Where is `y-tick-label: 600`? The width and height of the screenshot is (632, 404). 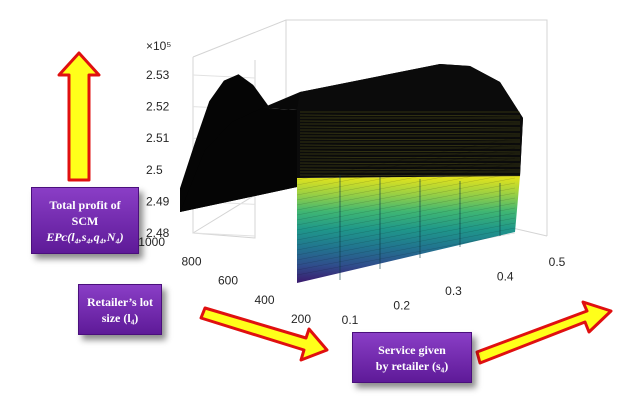
y-tick-label: 600 is located at coordinates (228, 281).